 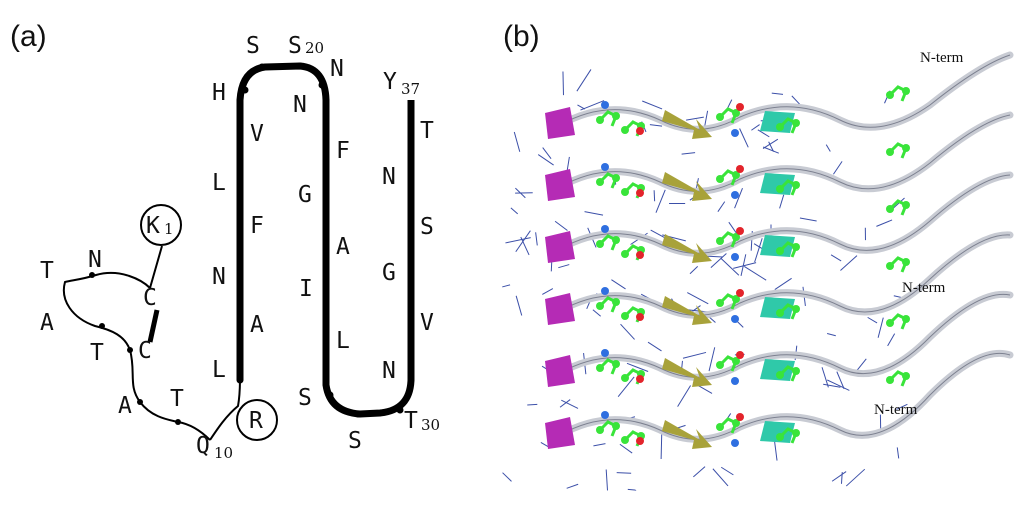 What do you see at coordinates (257, 226) in the screenshot?
I see `residue-15: F` at bounding box center [257, 226].